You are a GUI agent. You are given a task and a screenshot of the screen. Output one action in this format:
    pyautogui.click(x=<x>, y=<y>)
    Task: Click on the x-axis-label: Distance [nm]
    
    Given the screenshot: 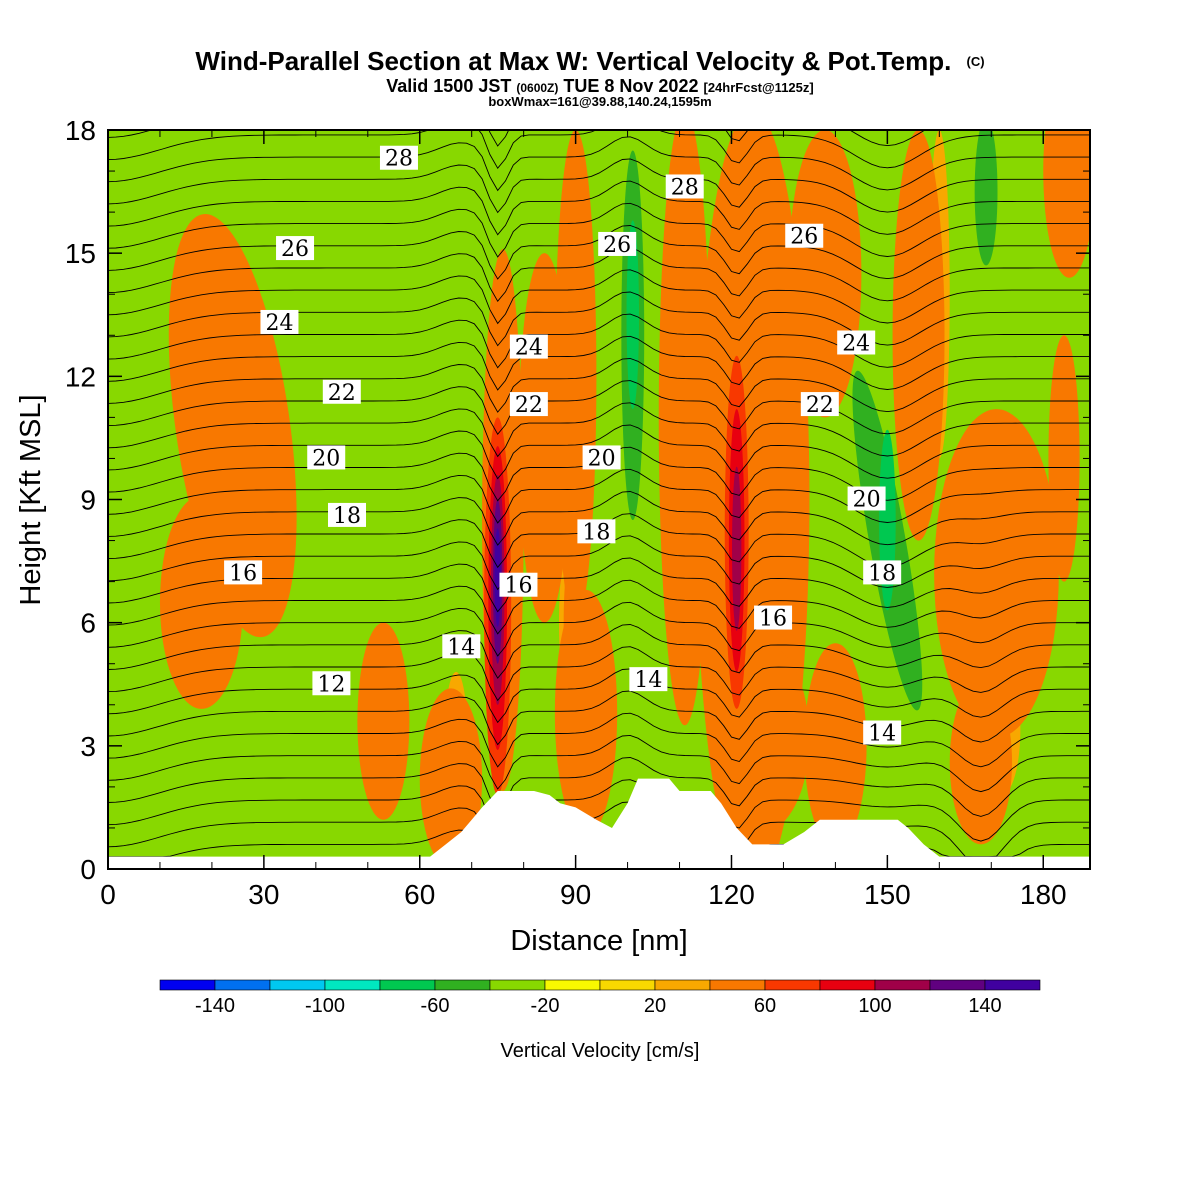 What is the action you would take?
    pyautogui.click(x=598, y=941)
    